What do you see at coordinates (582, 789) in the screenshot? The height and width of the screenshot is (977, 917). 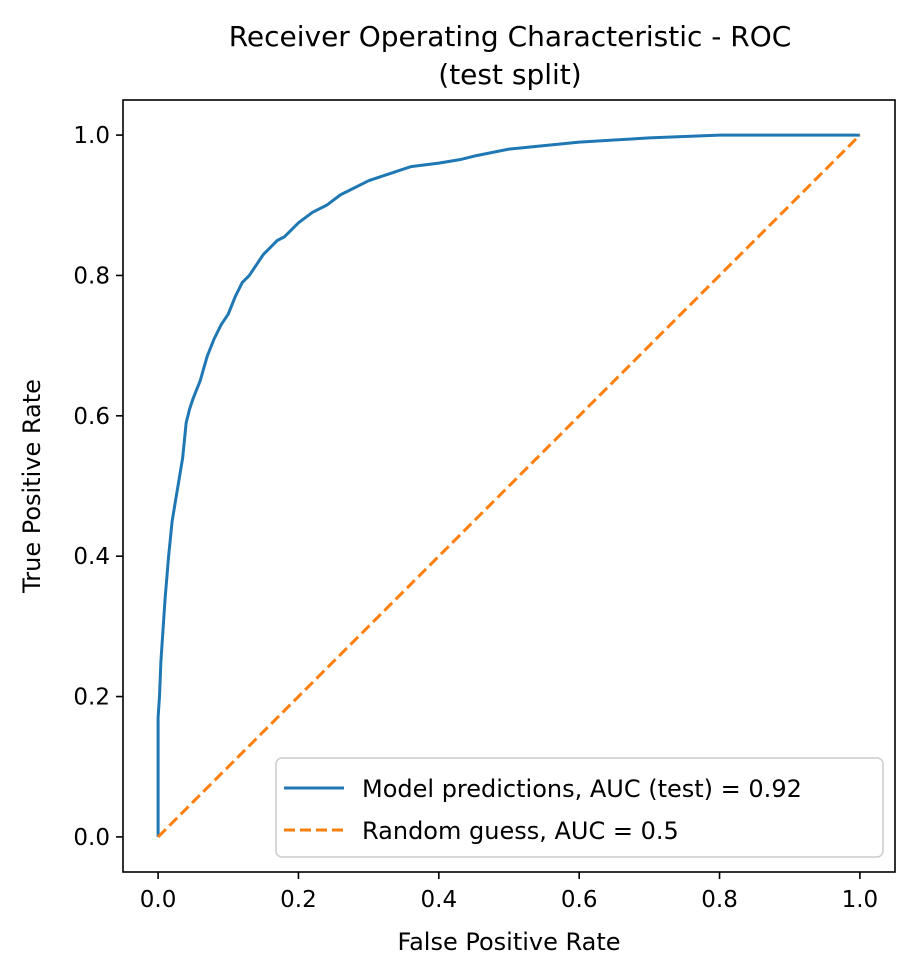 I see `legend-label-model: Model predictions, AUC (test) = 0.92` at bounding box center [582, 789].